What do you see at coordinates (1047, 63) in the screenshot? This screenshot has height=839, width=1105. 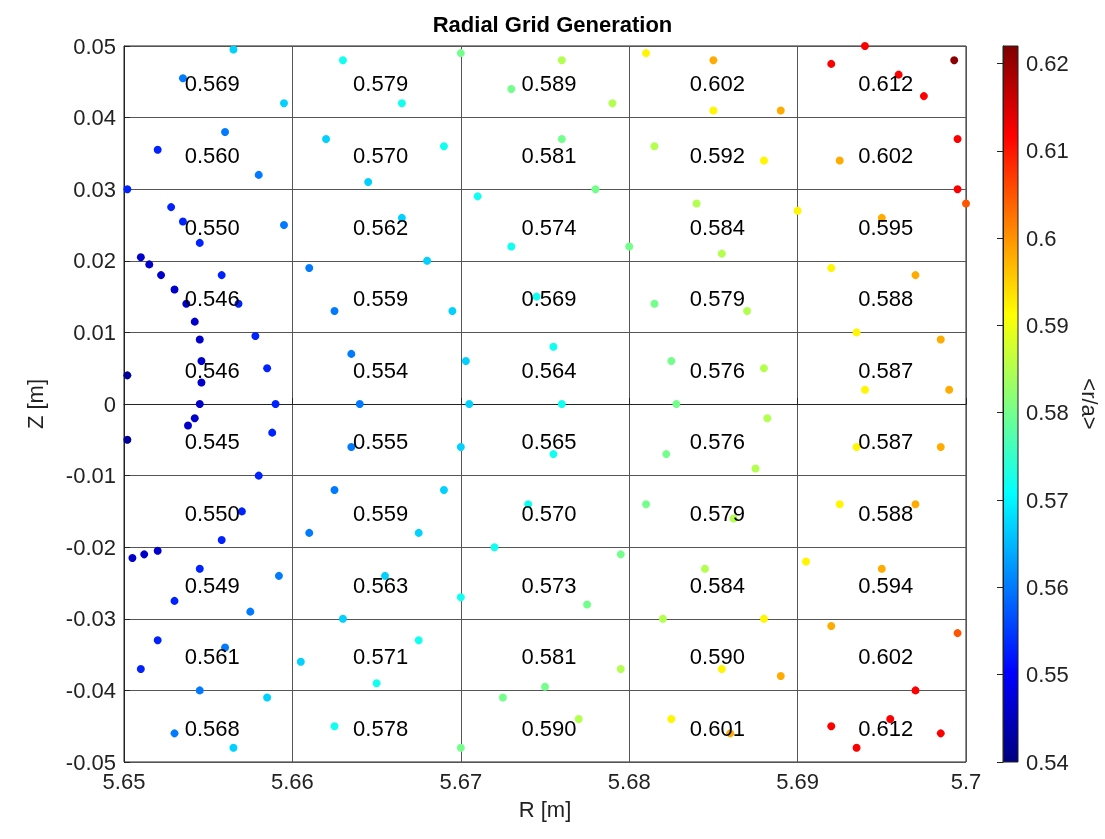 I see `color-bar-label: 0.62` at bounding box center [1047, 63].